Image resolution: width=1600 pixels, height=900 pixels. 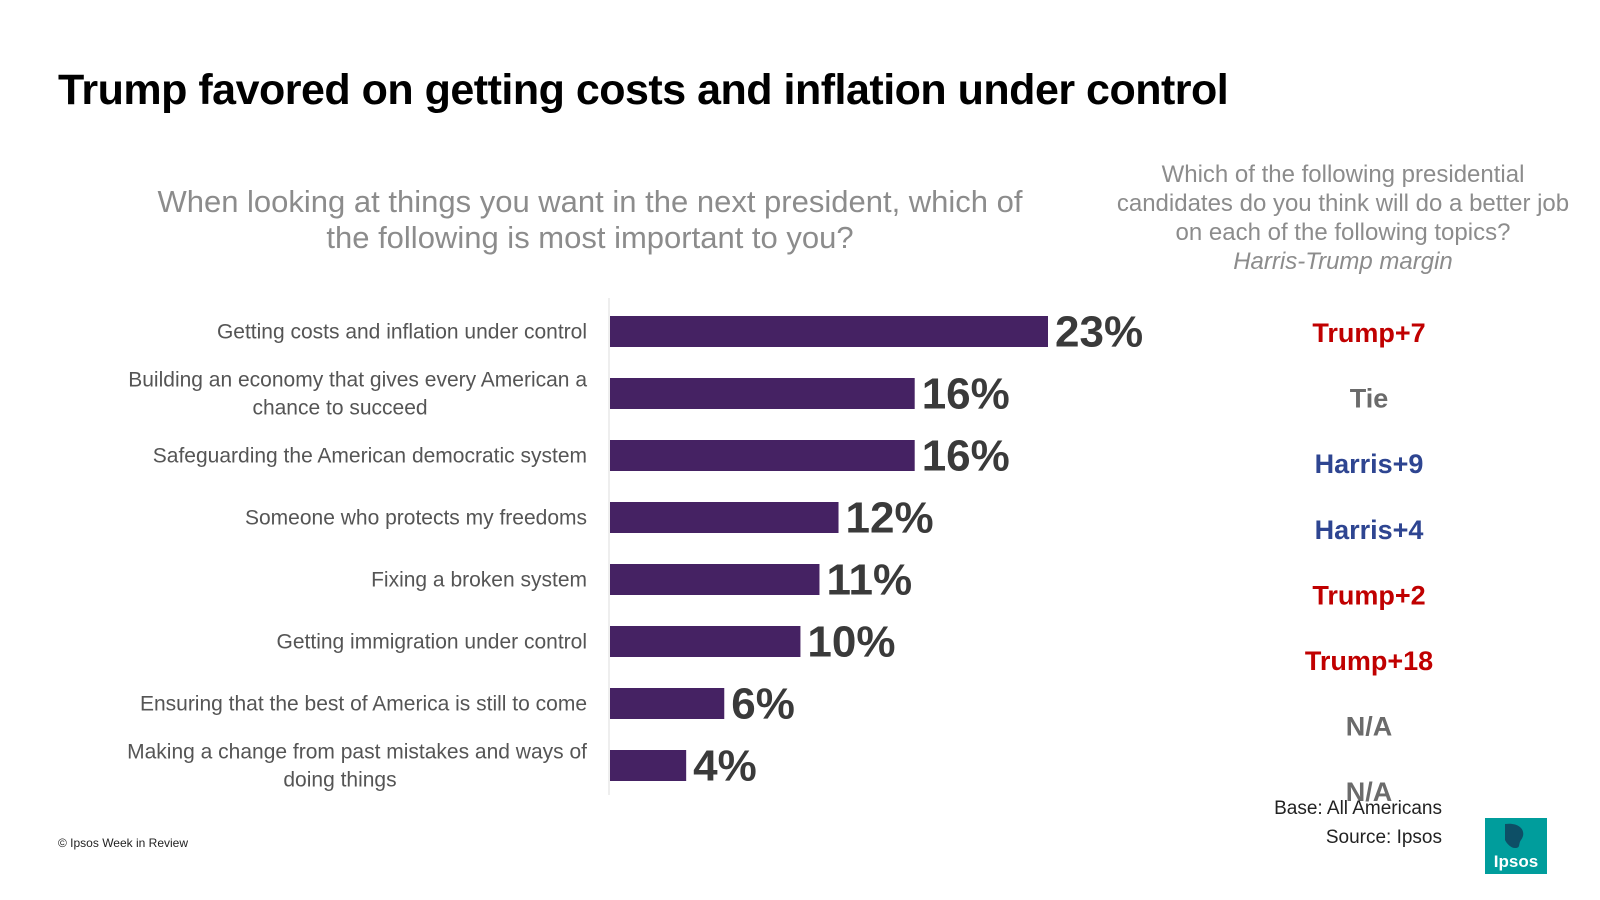 What do you see at coordinates (1514, 835) in the screenshot?
I see `logo-head-icon` at bounding box center [1514, 835].